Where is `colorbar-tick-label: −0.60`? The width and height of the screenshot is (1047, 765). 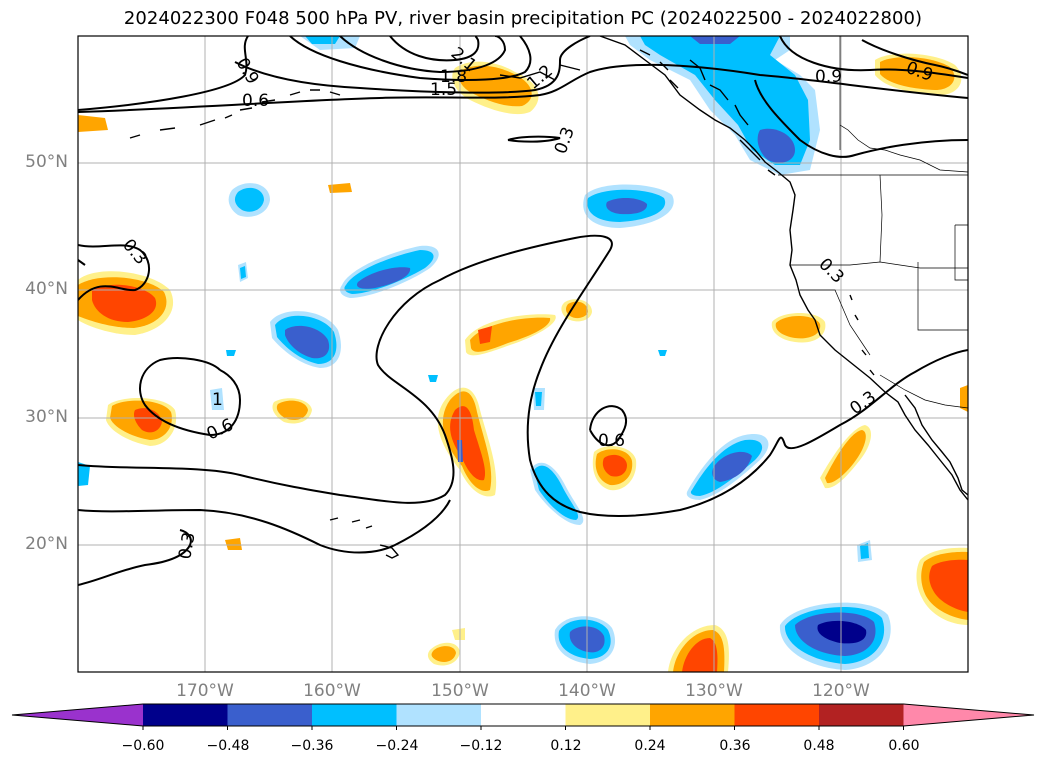
colorbar-tick-label: −0.60 is located at coordinates (143, 746).